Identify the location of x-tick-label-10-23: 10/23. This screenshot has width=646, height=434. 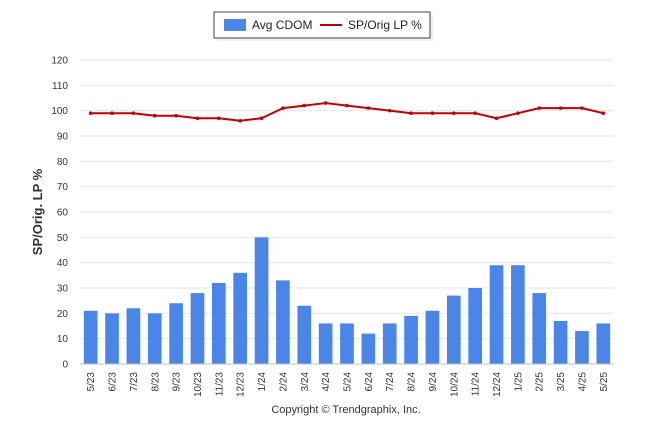
(198, 384).